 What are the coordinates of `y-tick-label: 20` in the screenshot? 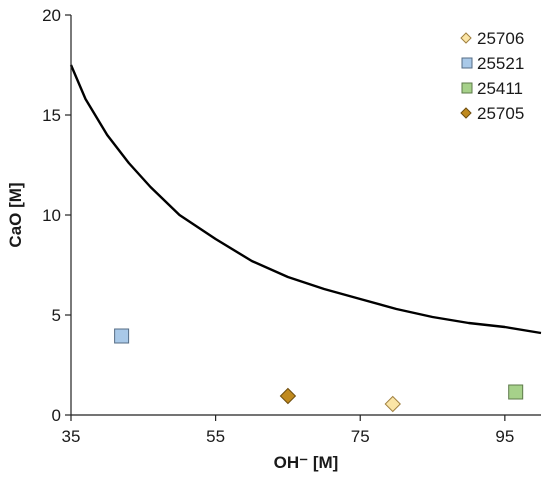 It's located at (51, 15).